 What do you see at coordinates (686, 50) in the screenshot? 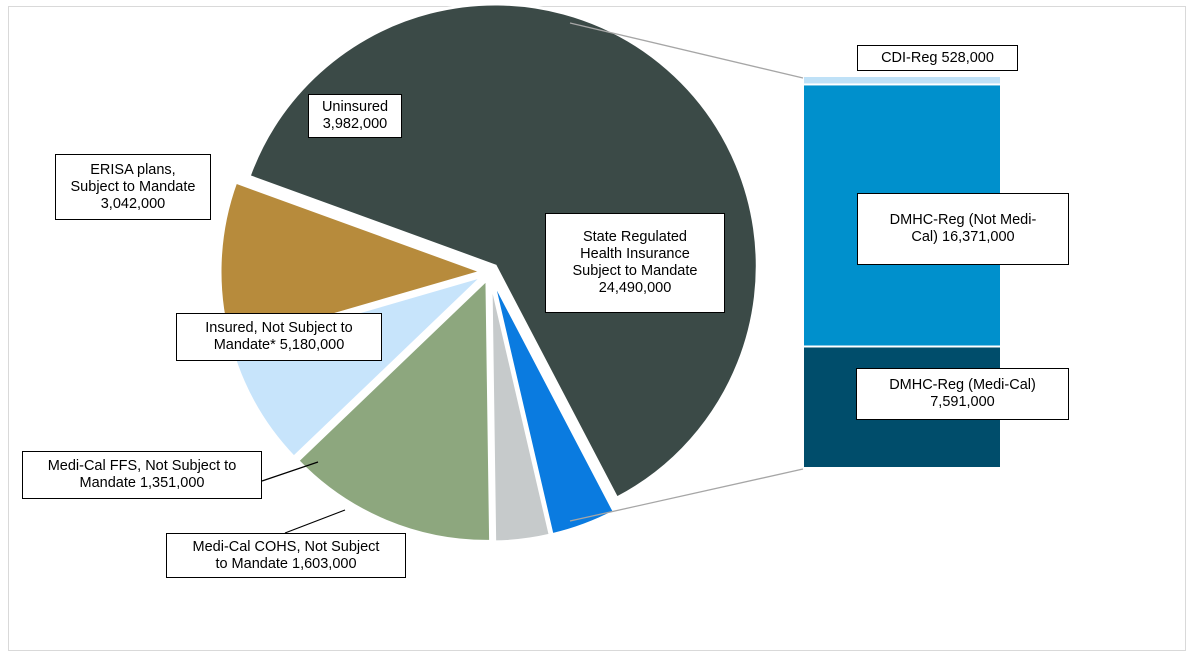
I see `connector-line-top` at bounding box center [686, 50].